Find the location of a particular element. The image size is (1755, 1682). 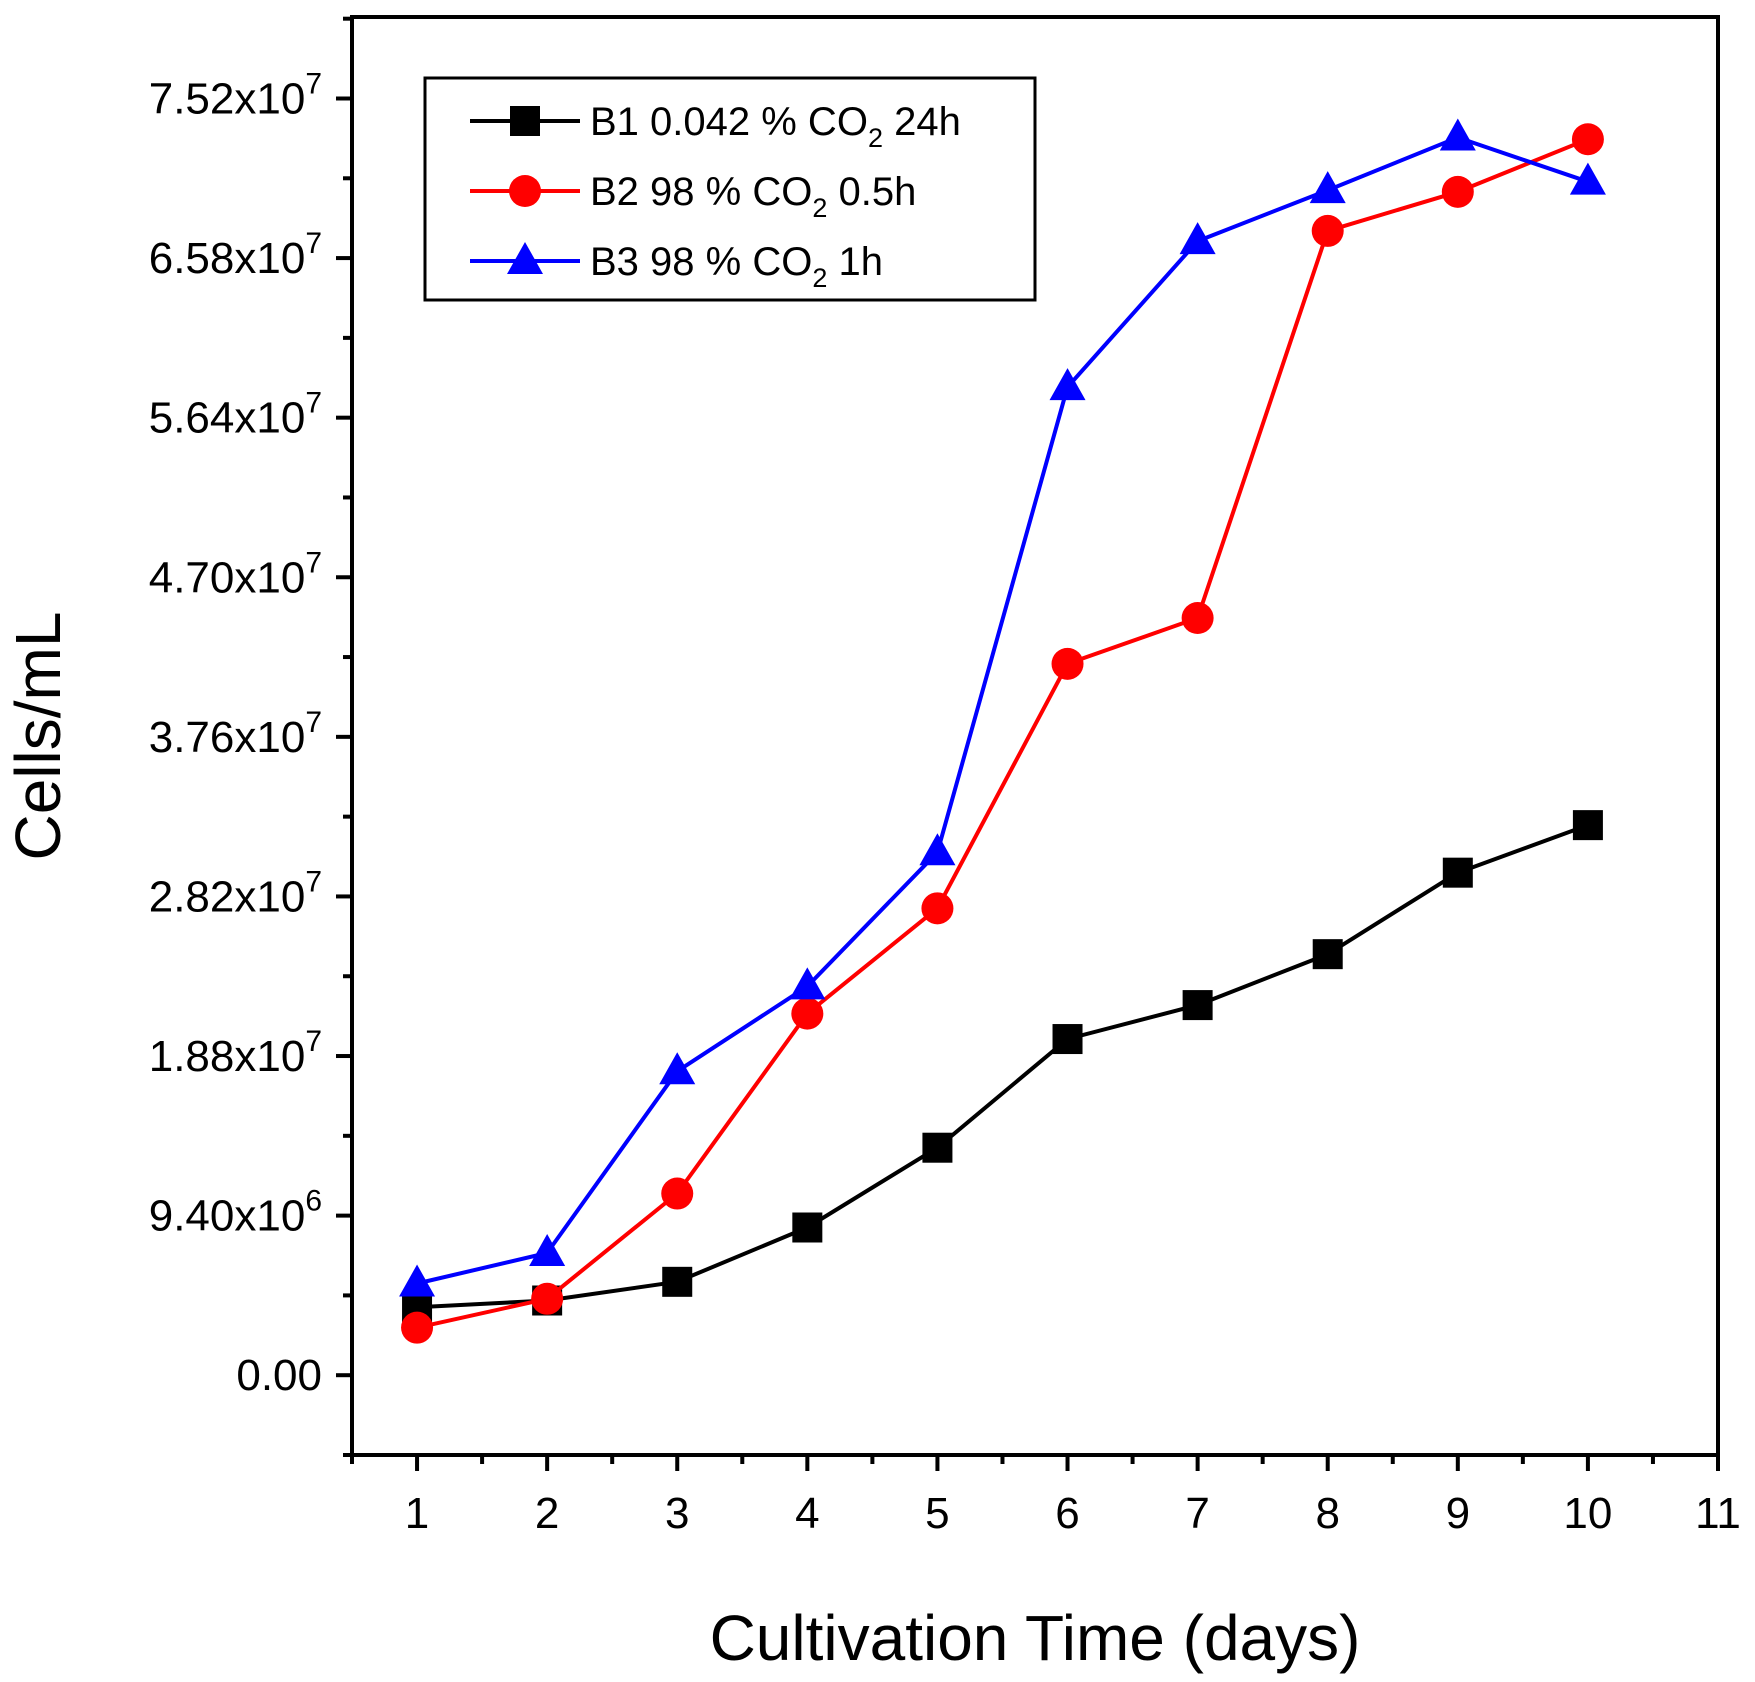

y-tick-label: 3.76x10⁷ is located at coordinates (235, 734).